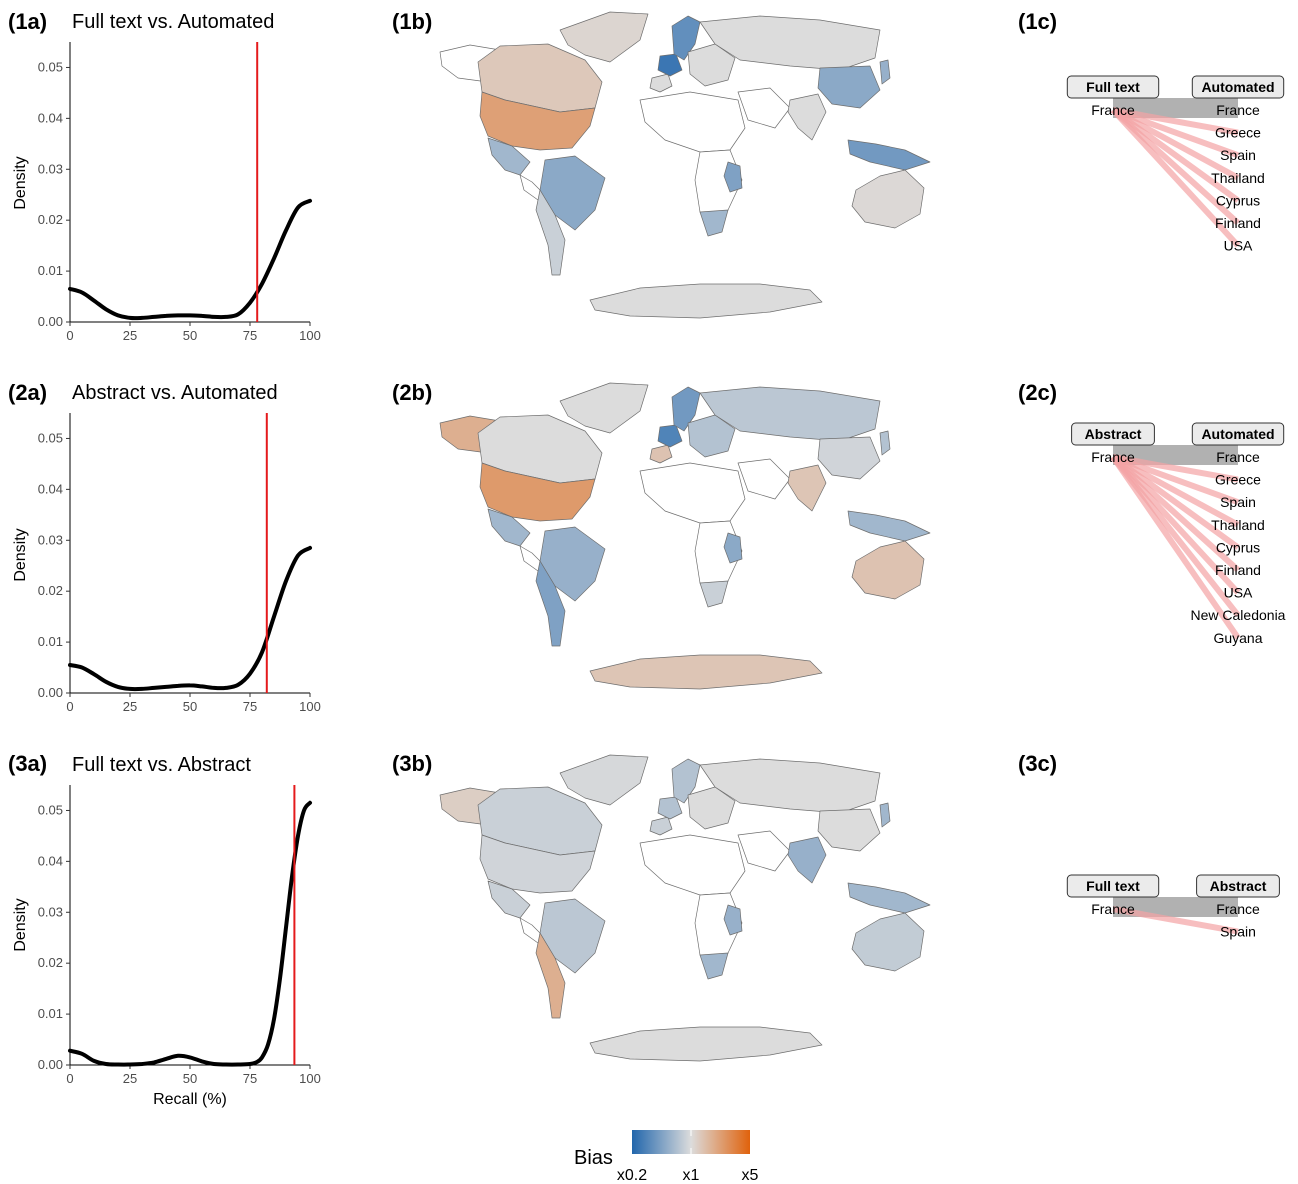 Image resolution: width=1298 pixels, height=1184 pixels. Describe the element at coordinates (27, 763) in the screenshot. I see `panel-label-3a: (3a)` at that location.